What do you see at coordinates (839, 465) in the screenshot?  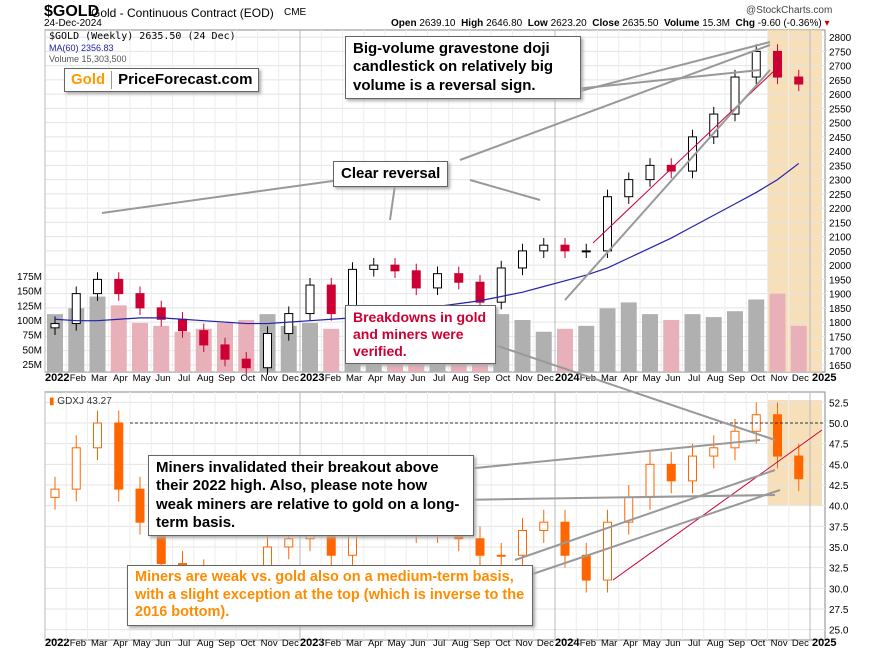 I see `gdxj-tick-label: 45.0` at bounding box center [839, 465].